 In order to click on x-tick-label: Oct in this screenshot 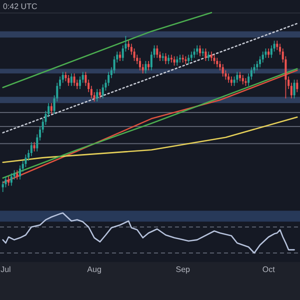, I will do `click(269, 269)`.